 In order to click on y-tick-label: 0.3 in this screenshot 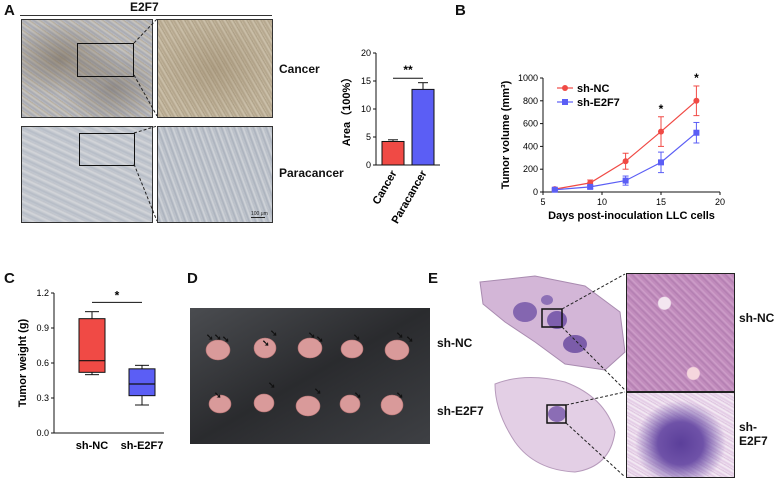, I will do `click(42, 398)`.